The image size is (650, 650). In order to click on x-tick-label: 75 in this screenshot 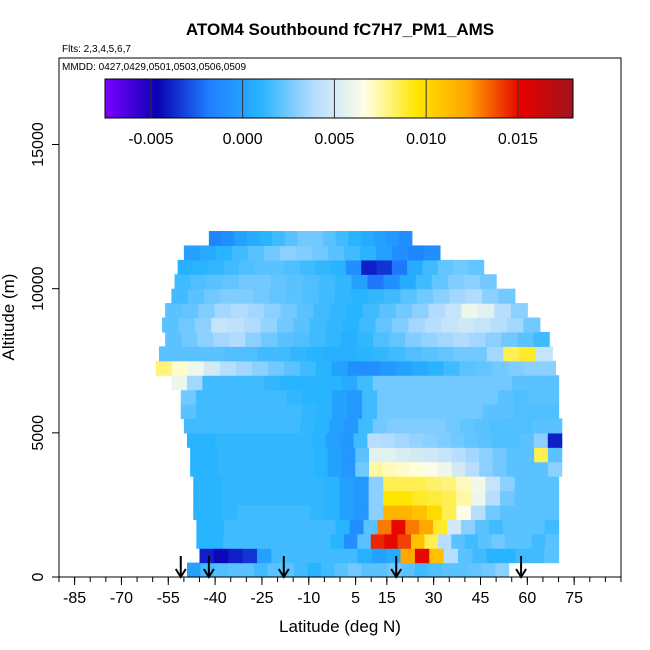, I will do `click(574, 598)`.